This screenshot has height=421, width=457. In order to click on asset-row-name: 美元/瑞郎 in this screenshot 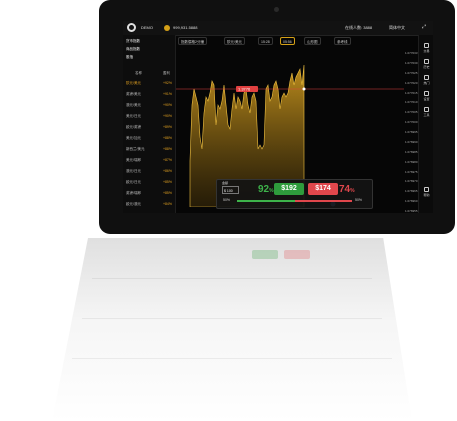, I will do `click(133, 160)`.